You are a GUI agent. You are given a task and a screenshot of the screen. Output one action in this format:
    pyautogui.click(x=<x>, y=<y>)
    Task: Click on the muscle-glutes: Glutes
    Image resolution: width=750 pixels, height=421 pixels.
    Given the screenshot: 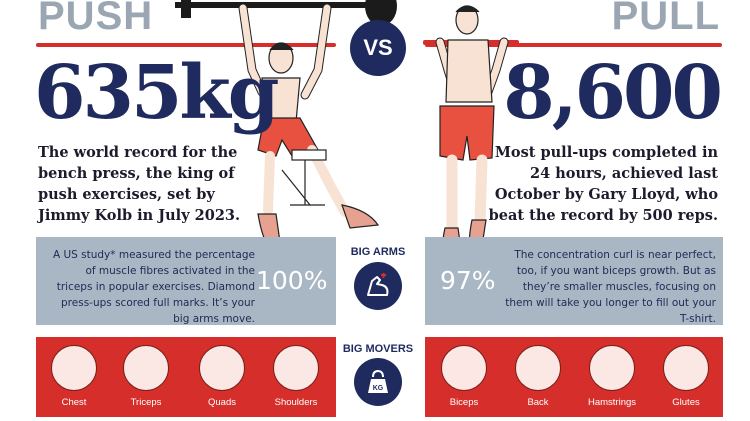 What is the action you would take?
    pyautogui.click(x=686, y=376)
    